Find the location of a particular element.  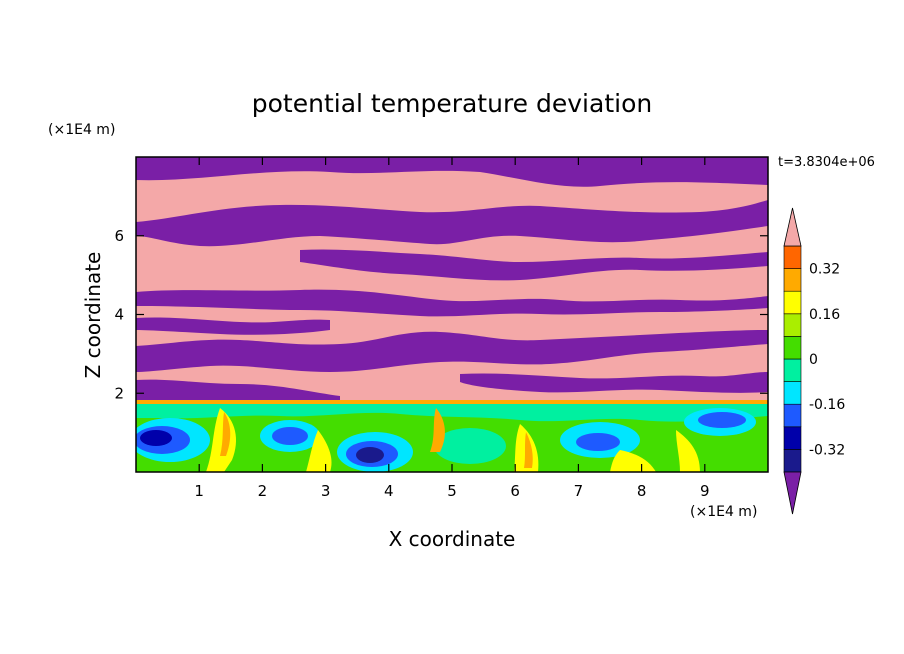

y-unit-label: (×1E4 m) is located at coordinates (81, 130).